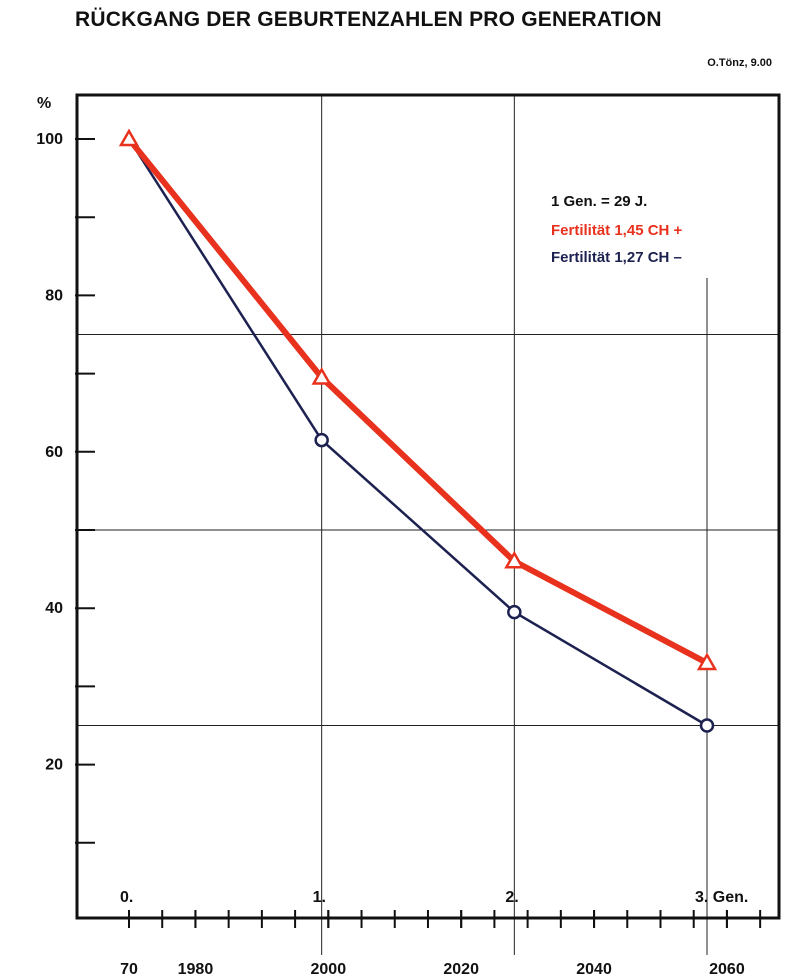 The image size is (786, 979). I want to click on generation-label: 3. Gen., so click(721, 897).